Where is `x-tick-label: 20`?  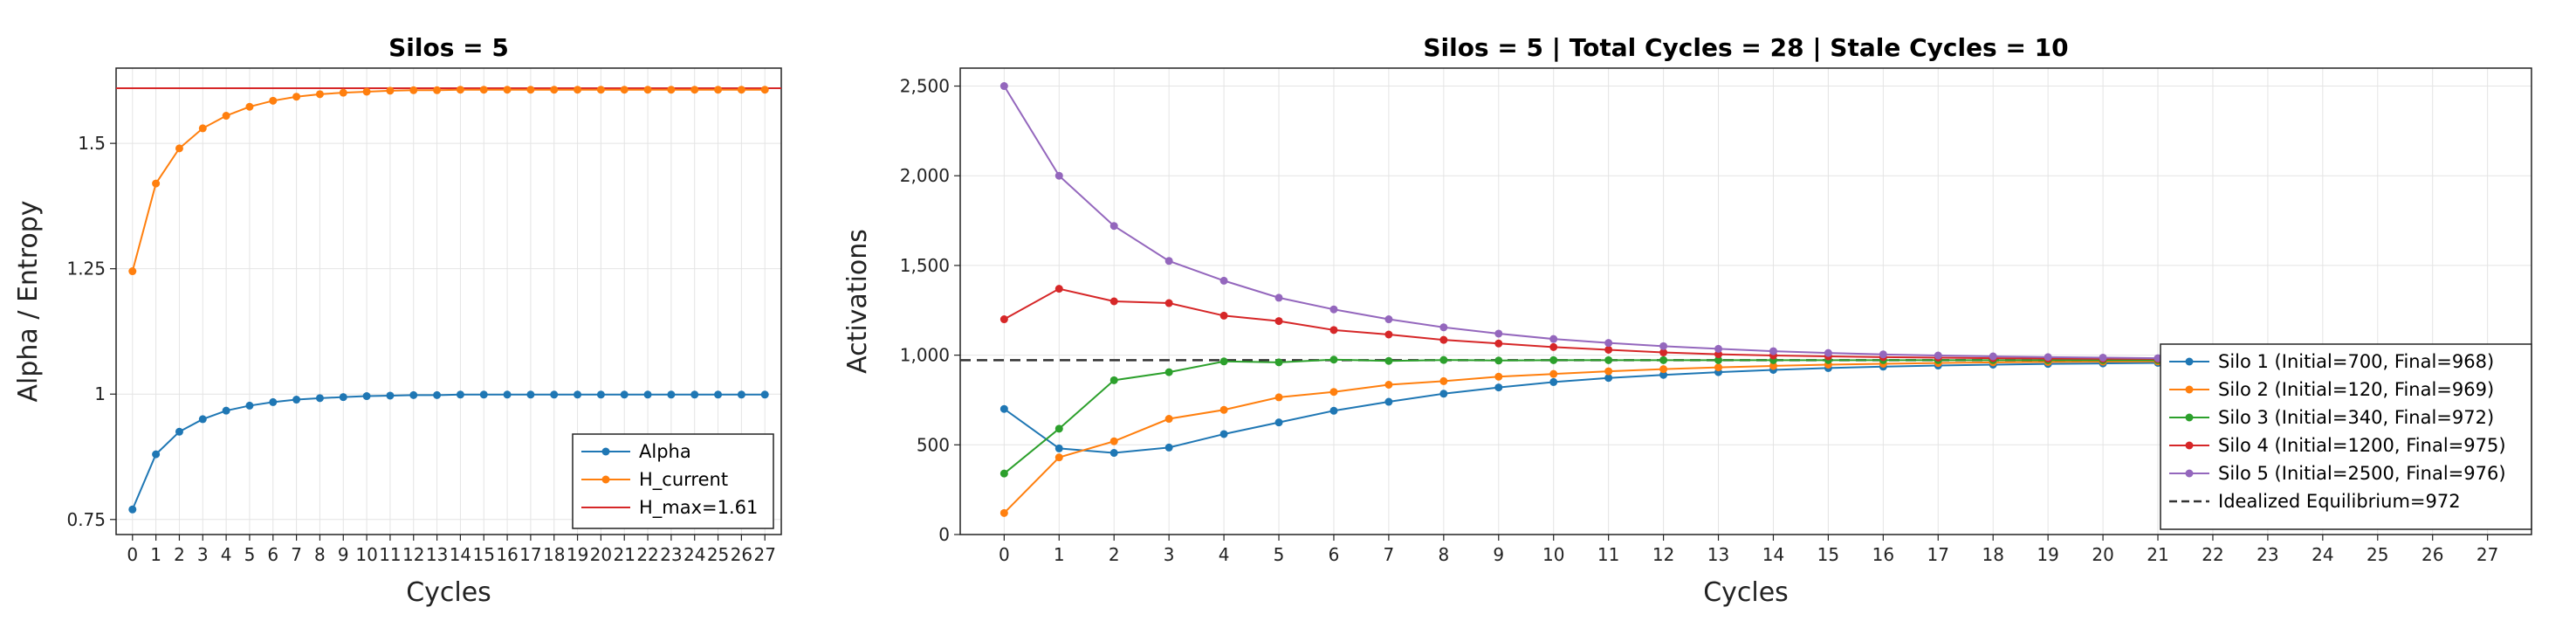 x-tick-label: 20 is located at coordinates (601, 554).